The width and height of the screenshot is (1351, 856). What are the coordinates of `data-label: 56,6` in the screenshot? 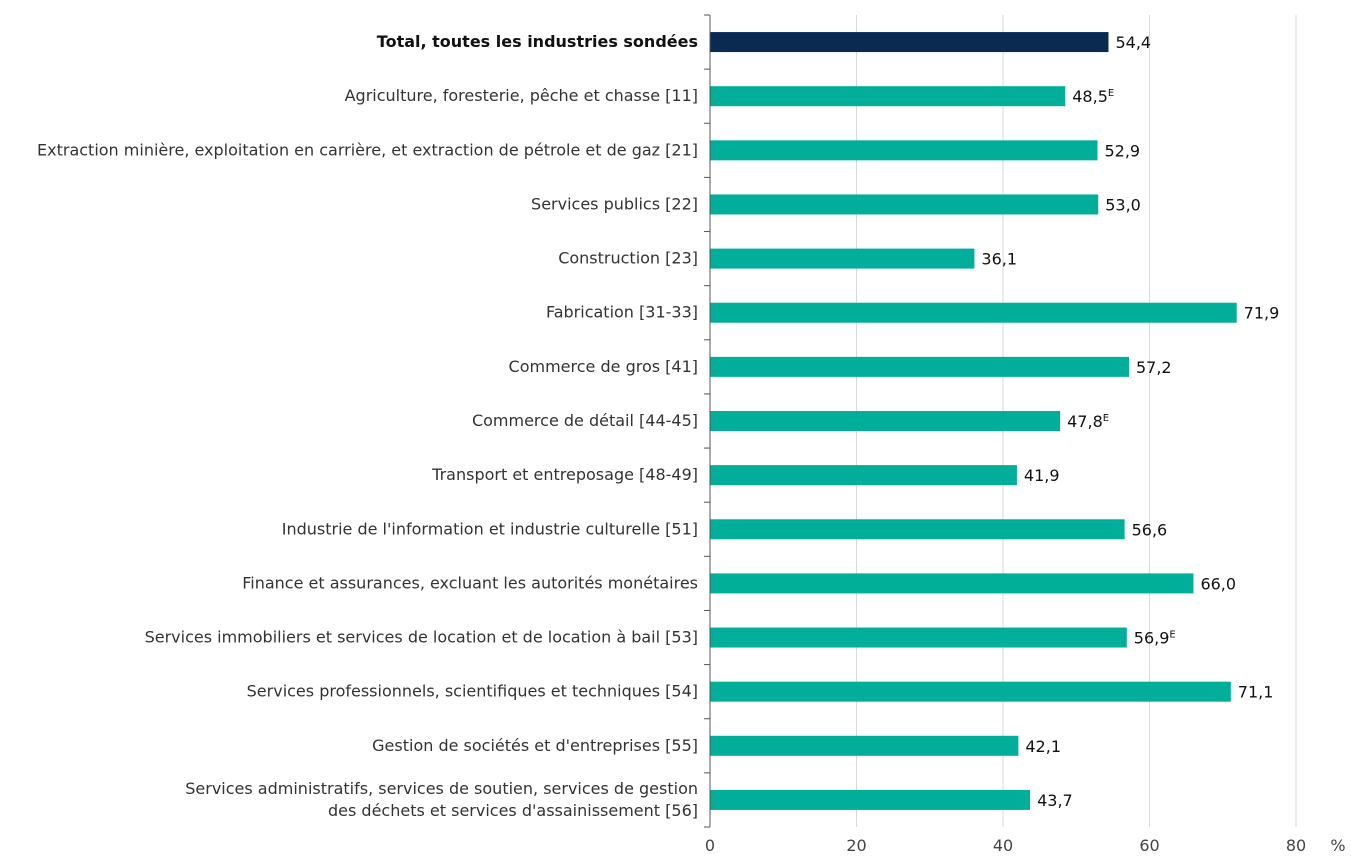 It's located at (1150, 529).